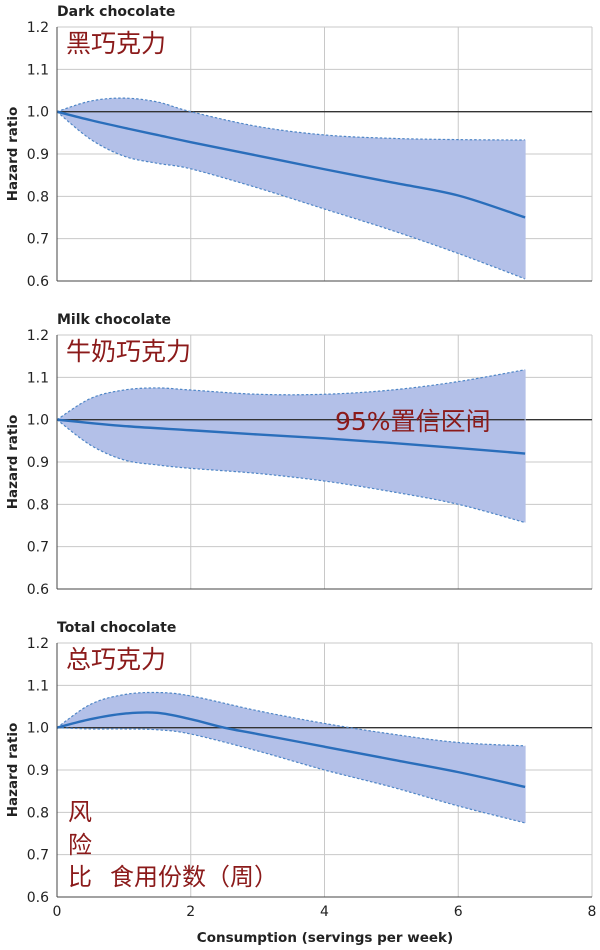 The width and height of the screenshot is (600, 950). Describe the element at coordinates (324, 912) in the screenshot. I see `x-tick-label: 4` at that location.